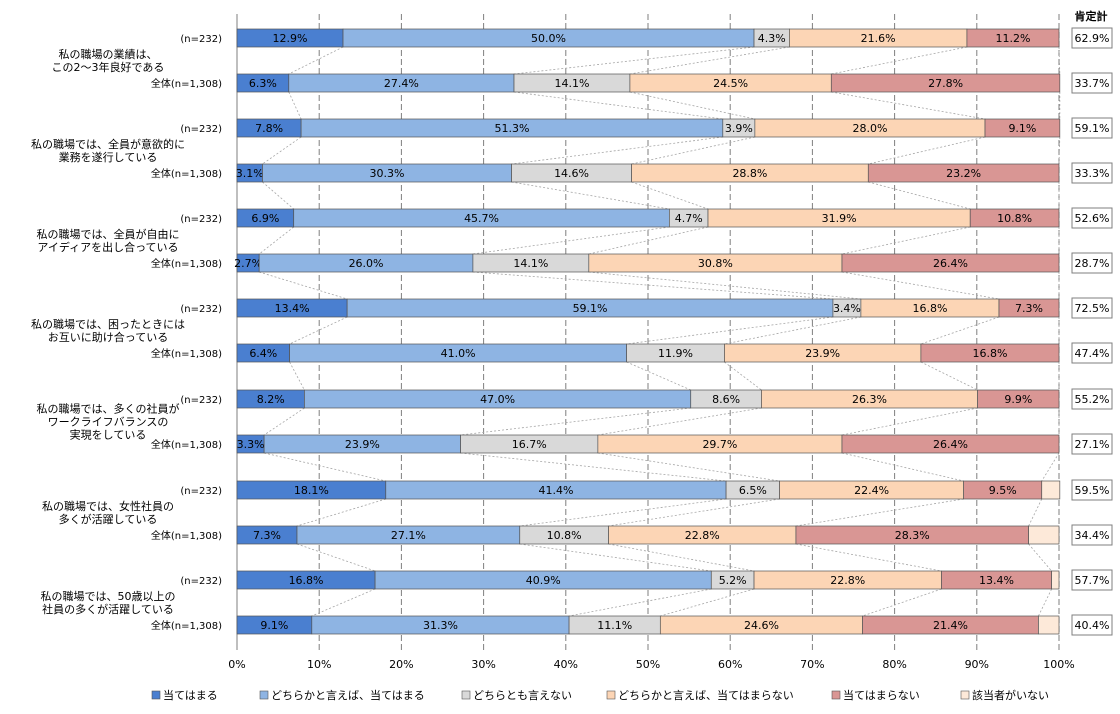  Describe the element at coordinates (108, 422) in the screenshot. I see `category-label: ワークライフバランスの` at that location.